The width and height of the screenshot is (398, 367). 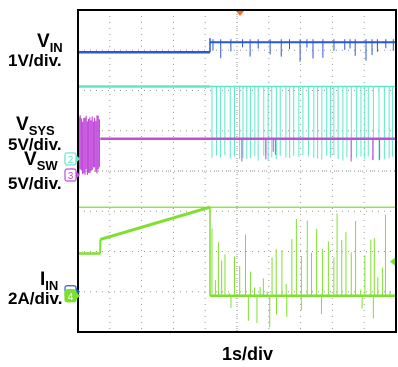 I want to click on vsw-name: V, so click(x=30, y=159).